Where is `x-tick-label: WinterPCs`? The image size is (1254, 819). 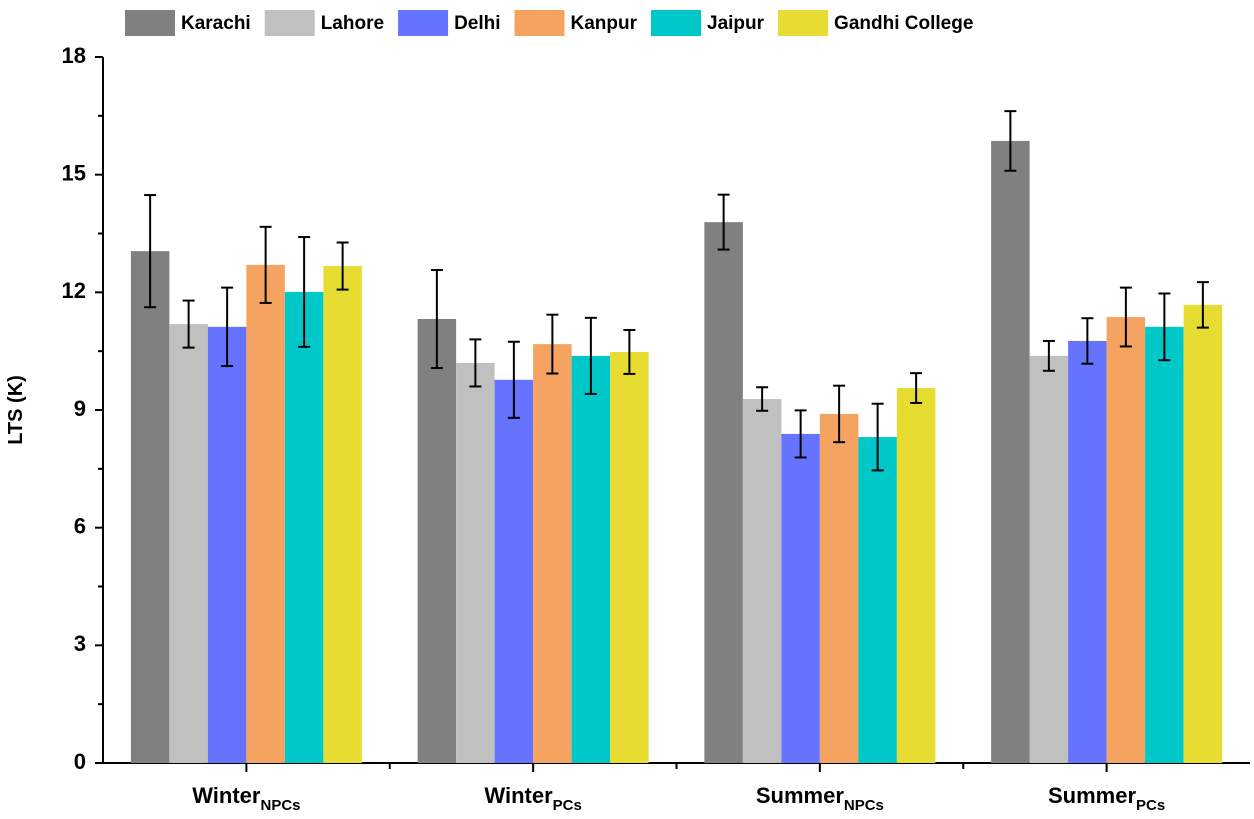
x-tick-label: WinterPCs is located at coordinates (532, 798).